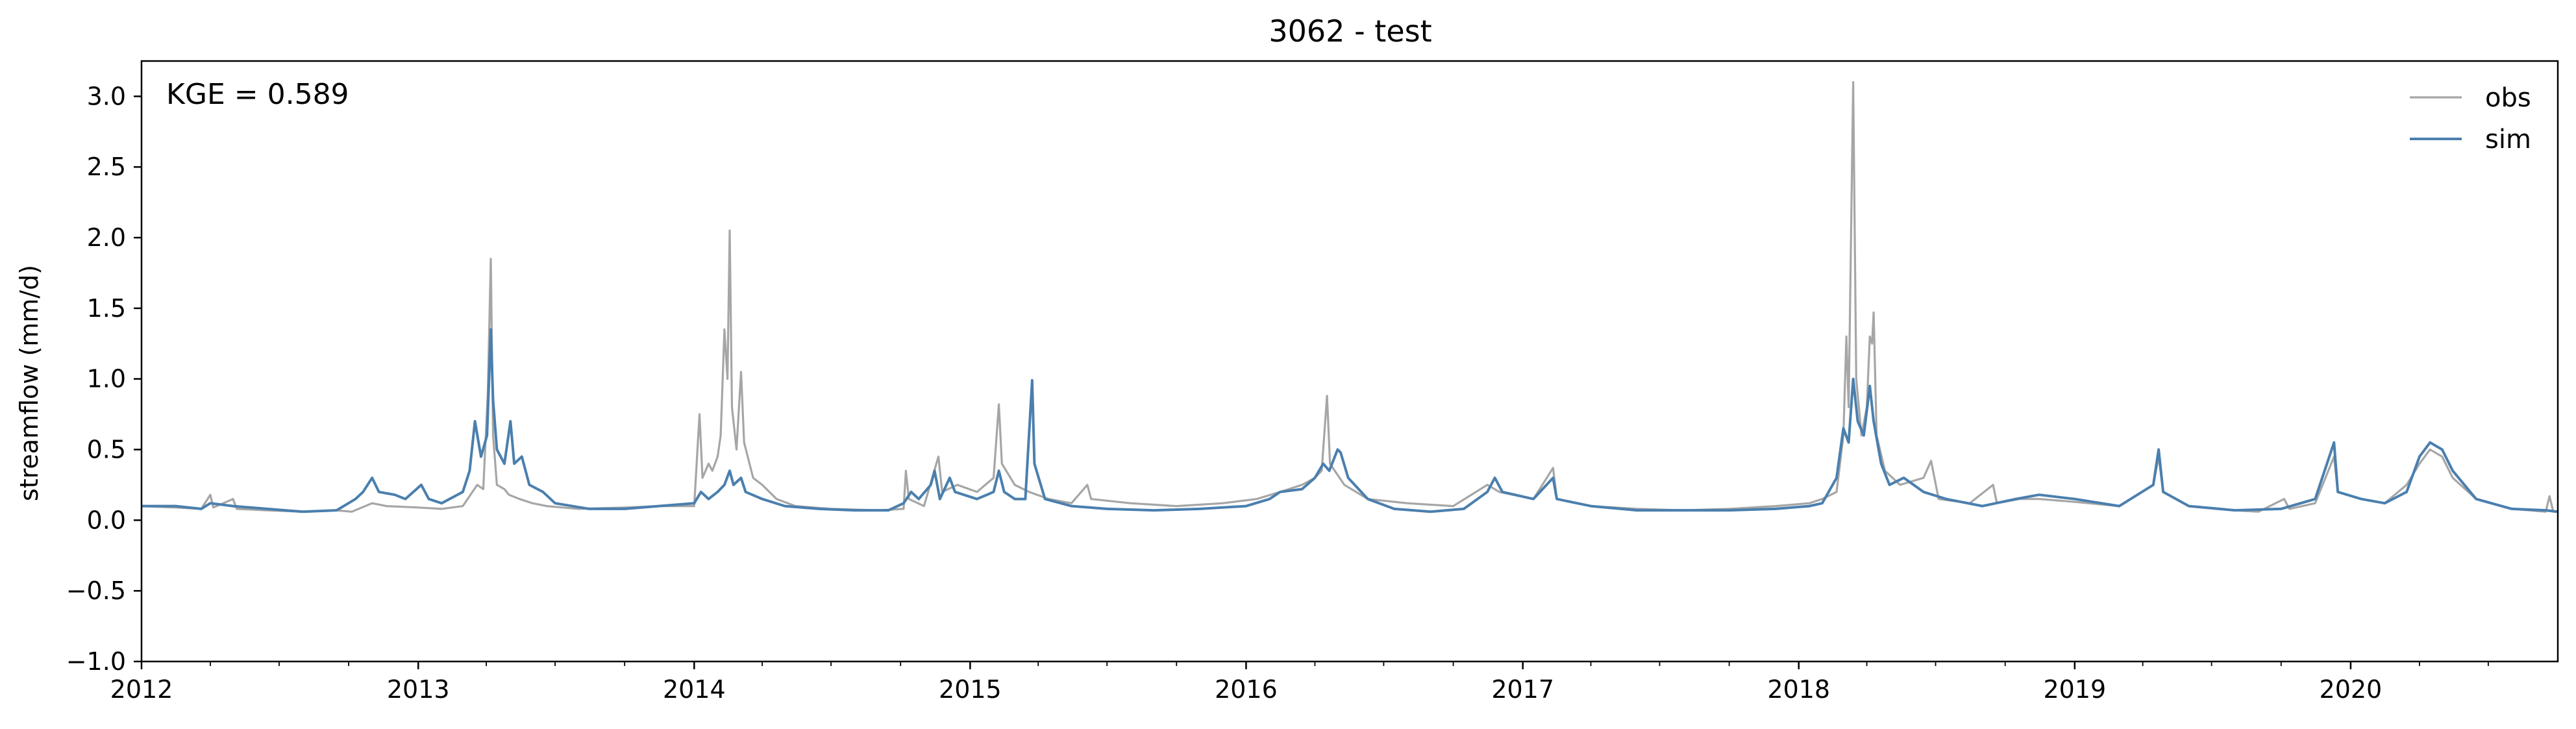 The image size is (2576, 729). What do you see at coordinates (96, 590) in the screenshot?
I see `y-tick-label: −0.5` at bounding box center [96, 590].